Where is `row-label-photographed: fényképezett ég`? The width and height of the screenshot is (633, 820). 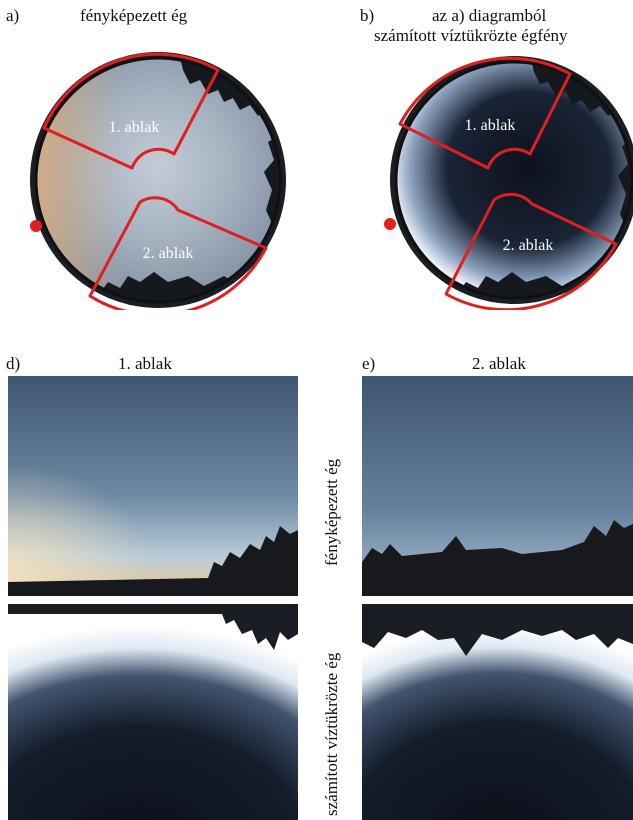 row-label-photographed: fényképezett ég is located at coordinates (331, 512).